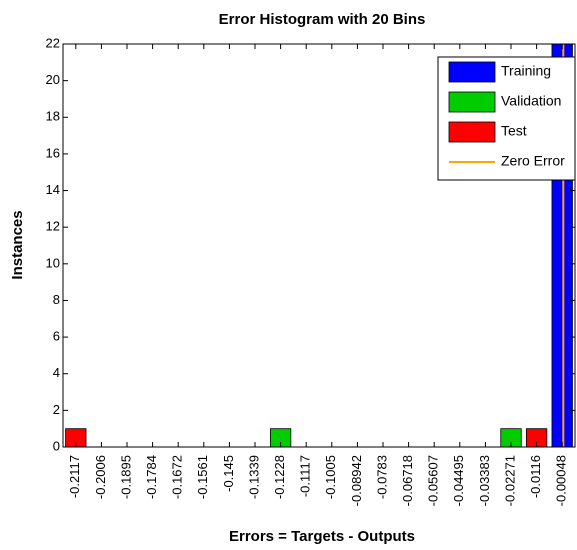 This screenshot has height=550, width=577. I want to click on y-tick-label: 22, so click(53, 42).